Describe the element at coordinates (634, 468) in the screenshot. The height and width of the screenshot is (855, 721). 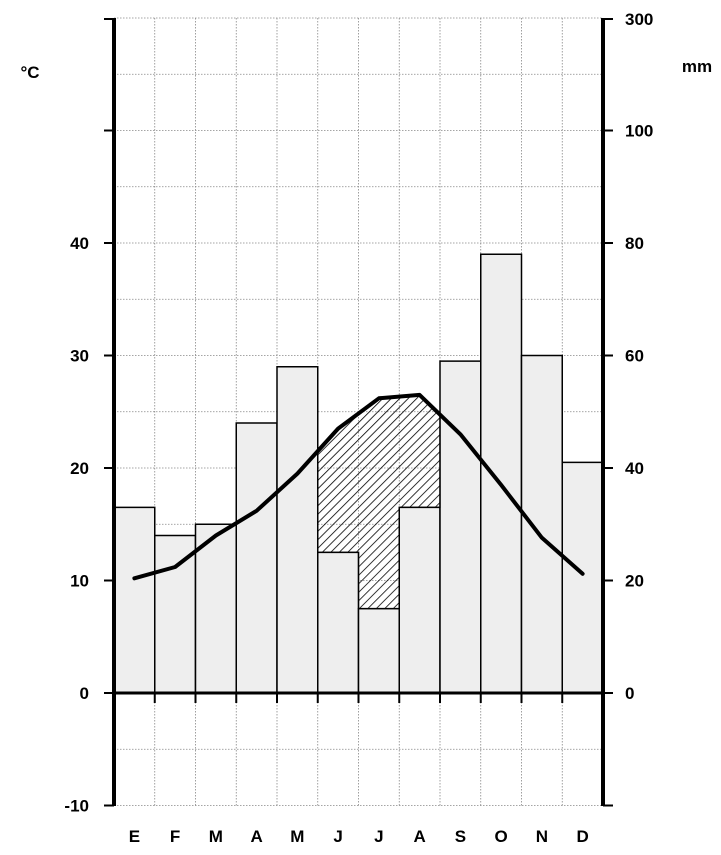
I see `right-tick-label: 40` at that location.